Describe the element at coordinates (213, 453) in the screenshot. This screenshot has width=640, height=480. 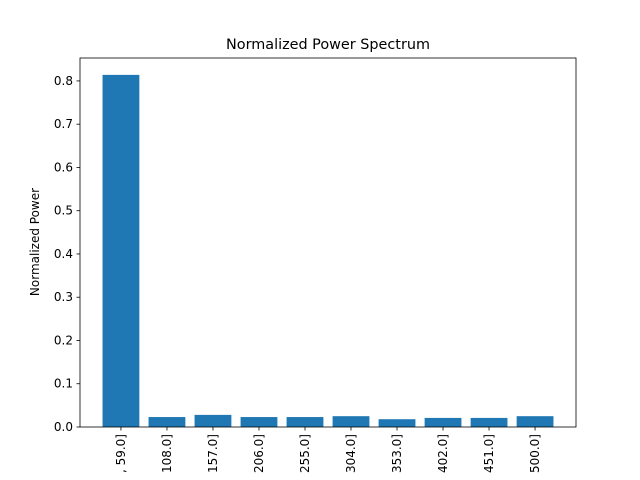
I see `x-tick-label: 157.0]` at that location.